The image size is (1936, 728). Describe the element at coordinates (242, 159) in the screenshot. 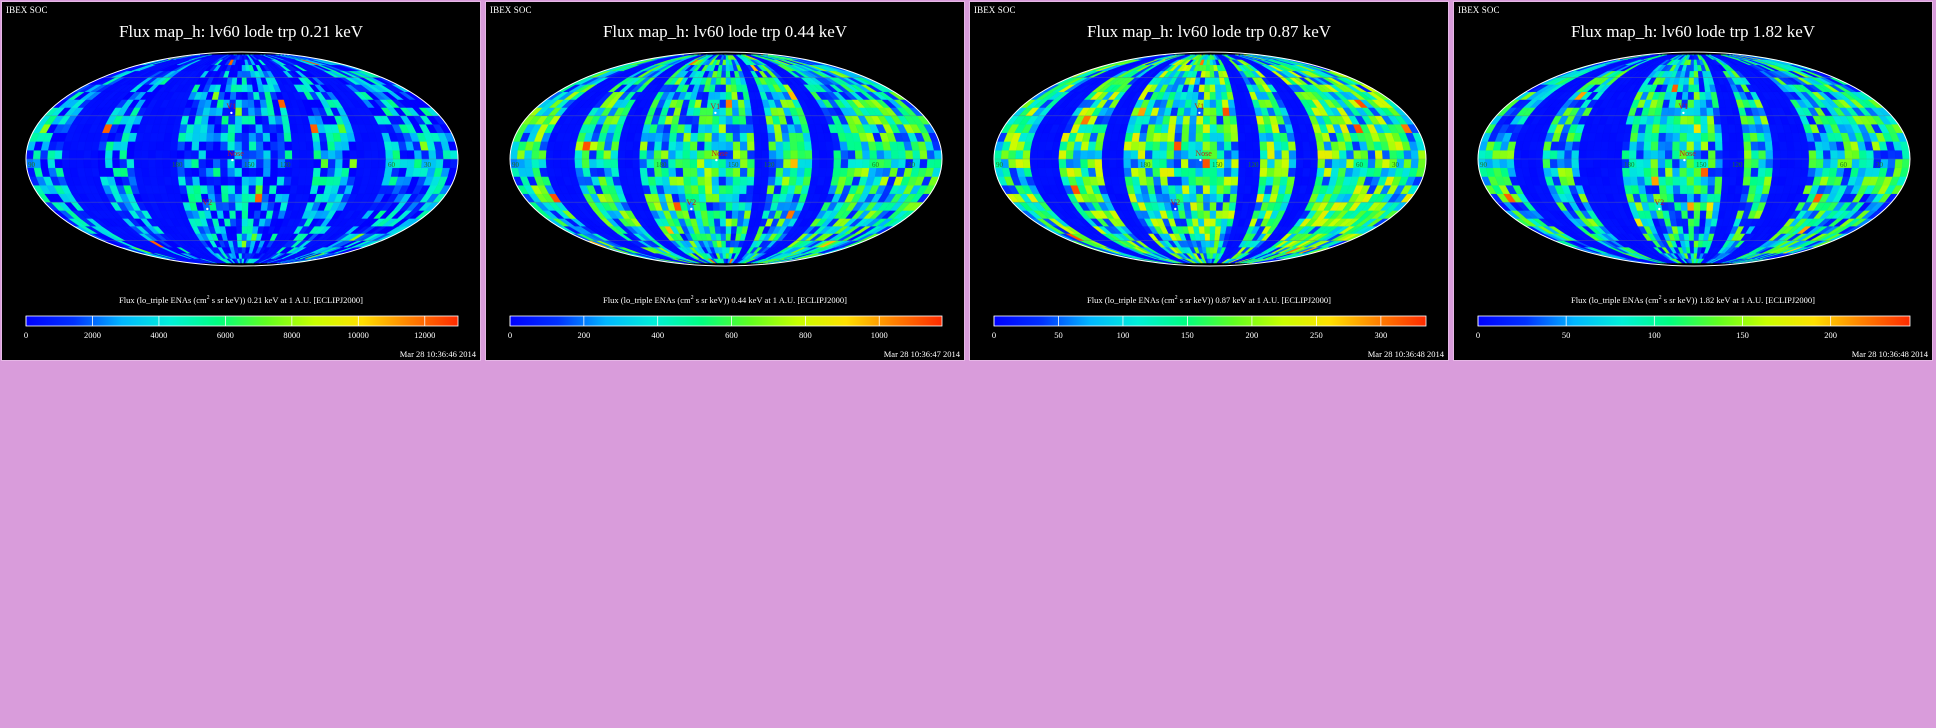

I see `map-outline` at that location.